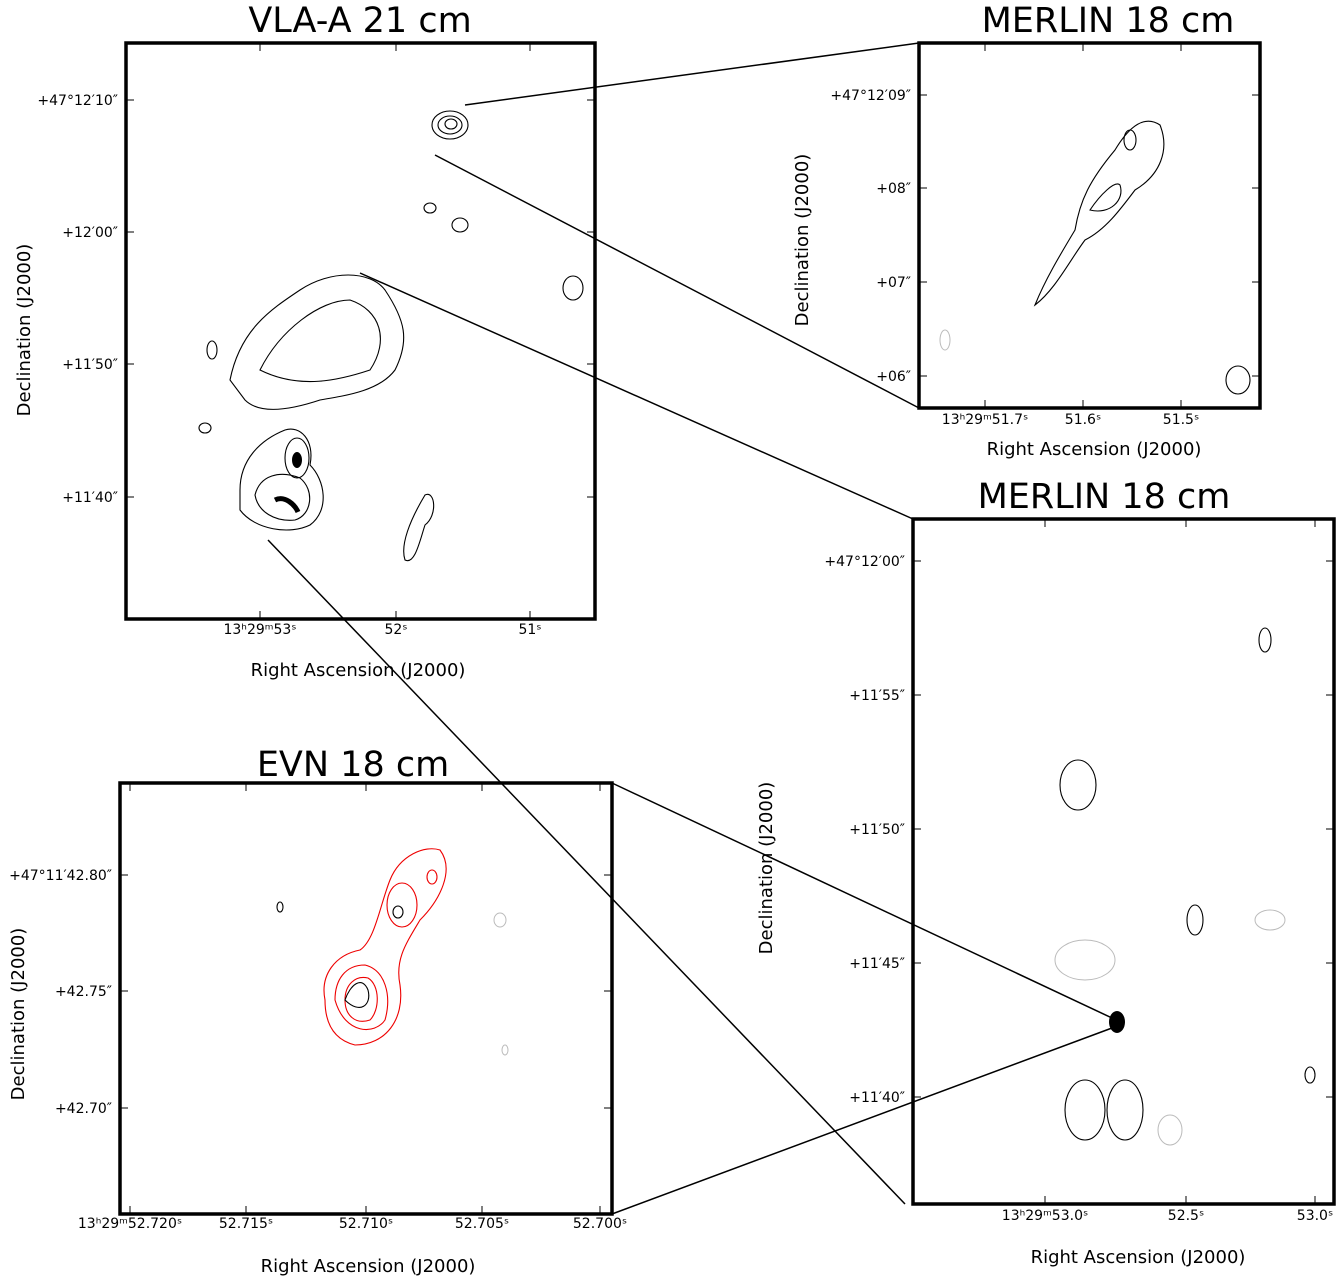 Image resolution: width=1342 pixels, height=1280 pixels. Describe the element at coordinates (392, 952) in the screenshot. I see `contours-evn` at that location.